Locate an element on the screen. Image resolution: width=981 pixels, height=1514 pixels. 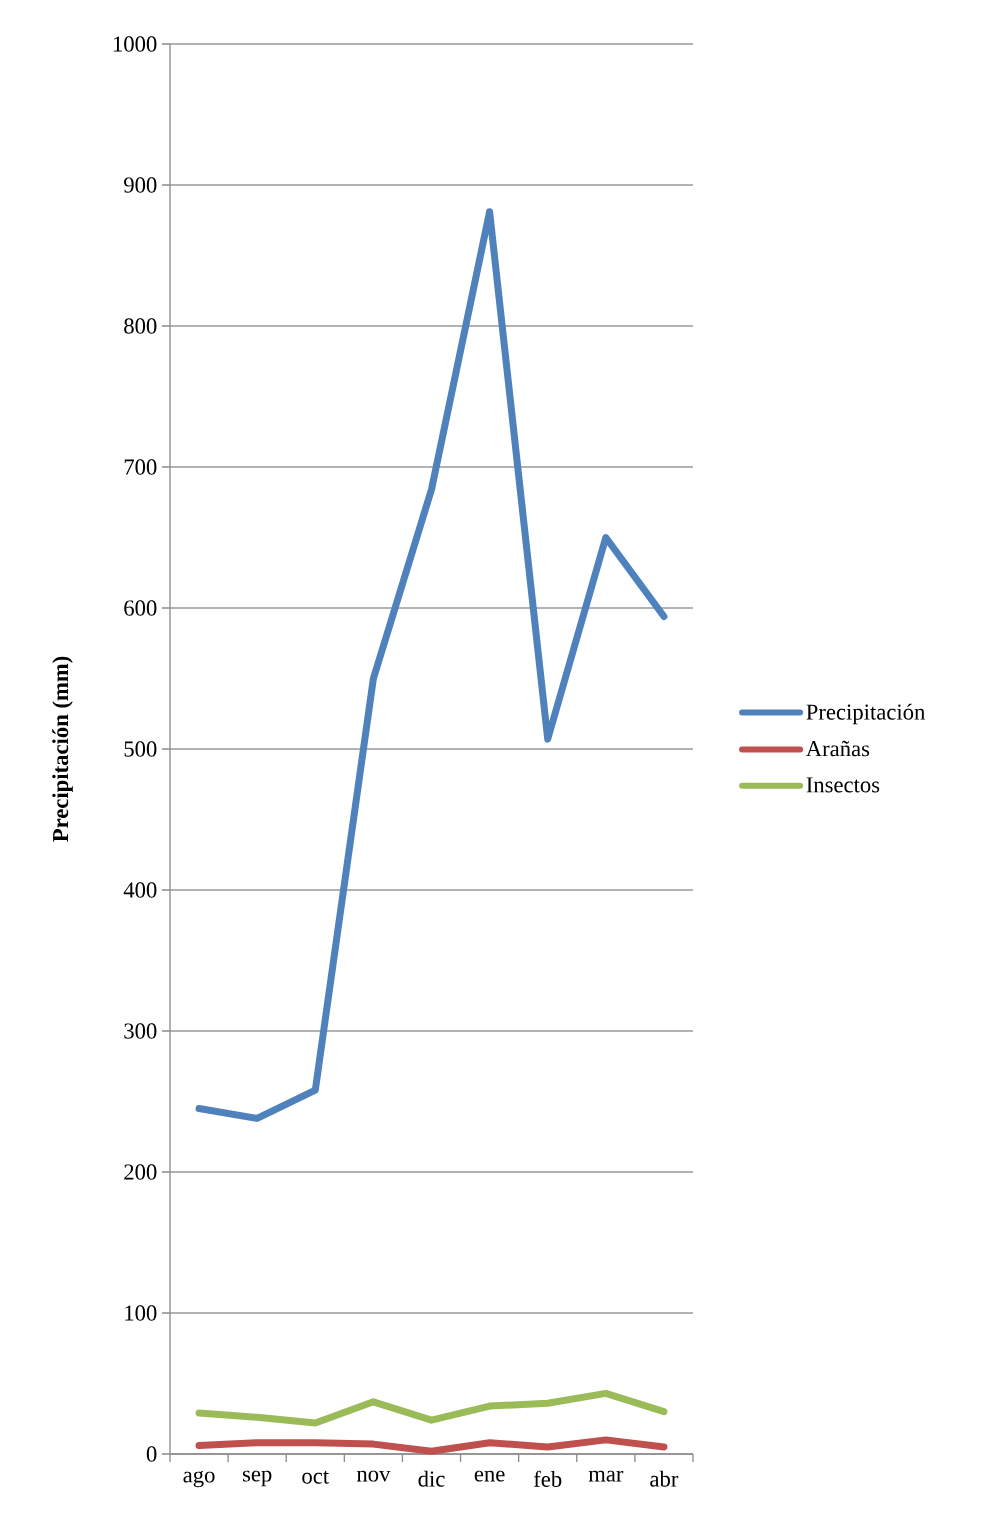
legend-label: Arañas is located at coordinates (837, 748).